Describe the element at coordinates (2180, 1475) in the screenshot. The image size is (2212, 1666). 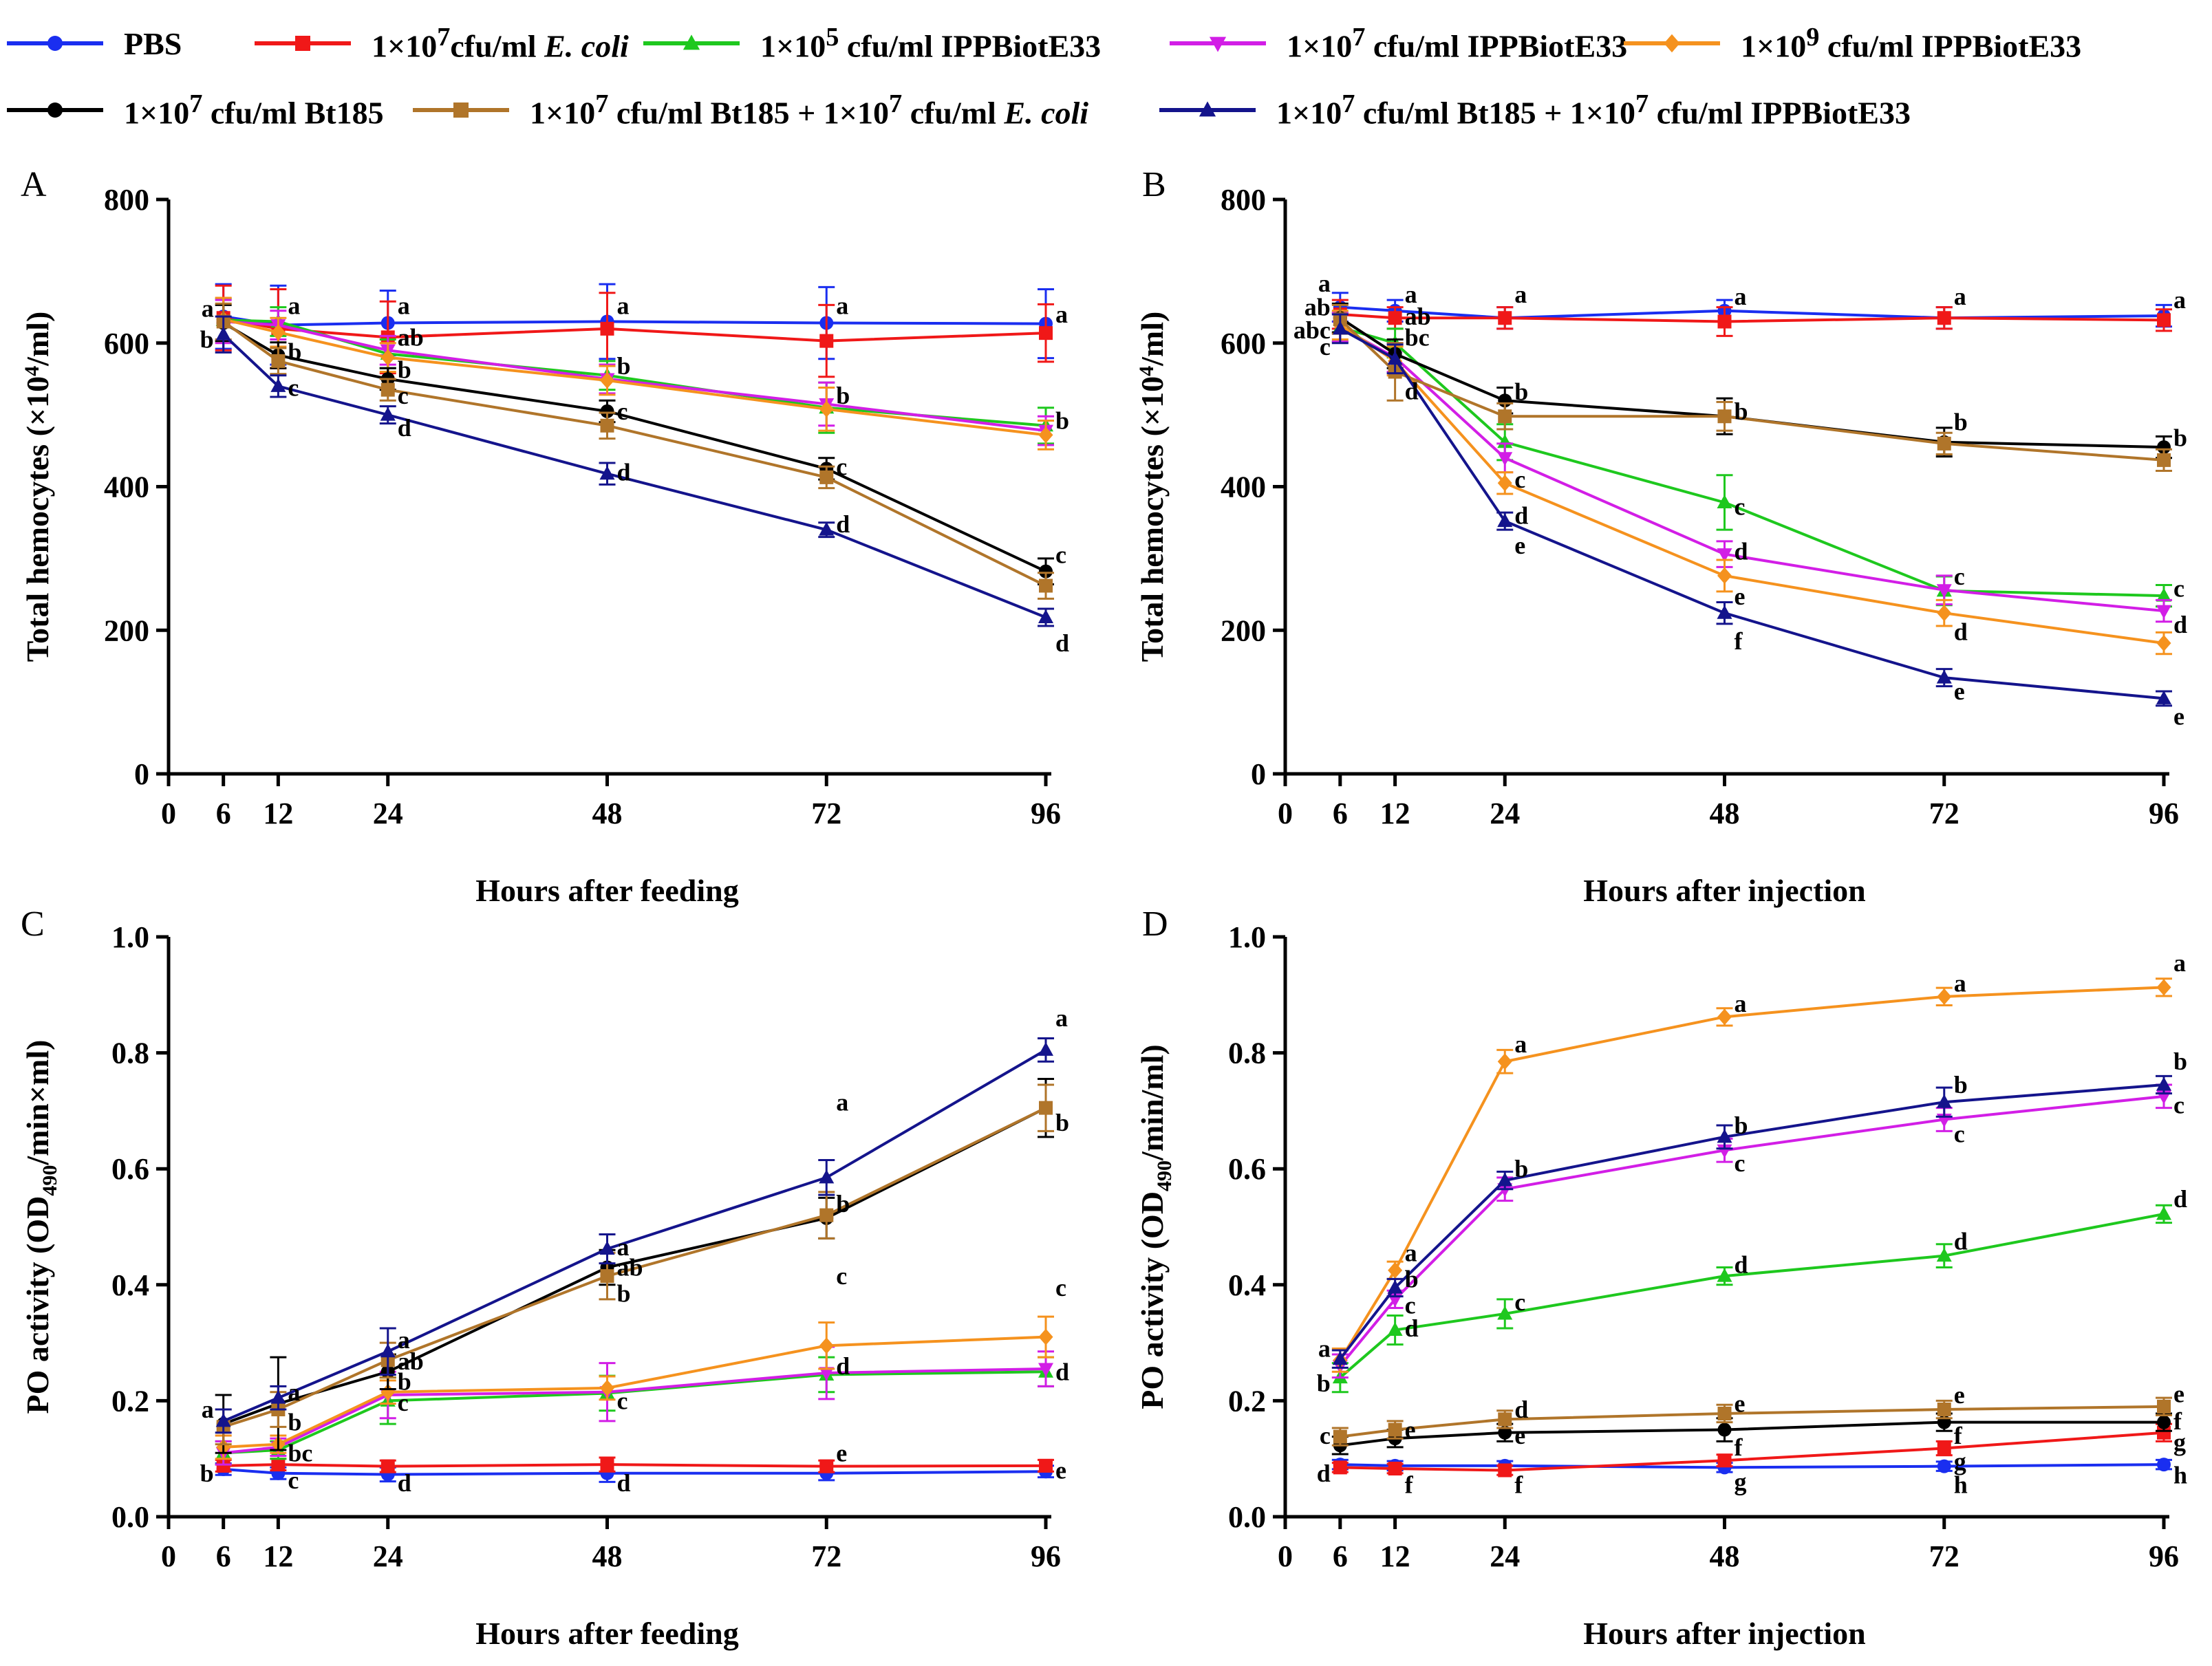
I see `significance-label: h` at that location.